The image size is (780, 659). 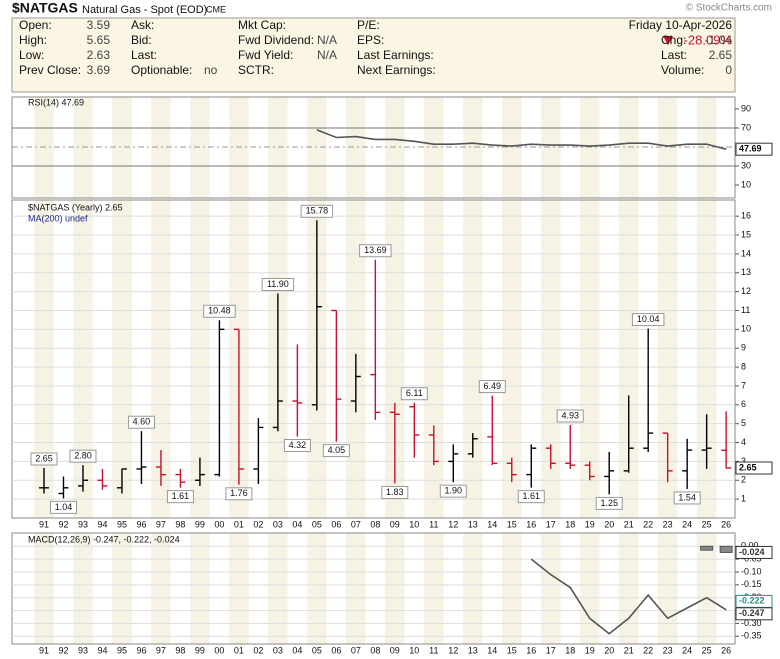 I want to click on line, so click(x=628, y=596).